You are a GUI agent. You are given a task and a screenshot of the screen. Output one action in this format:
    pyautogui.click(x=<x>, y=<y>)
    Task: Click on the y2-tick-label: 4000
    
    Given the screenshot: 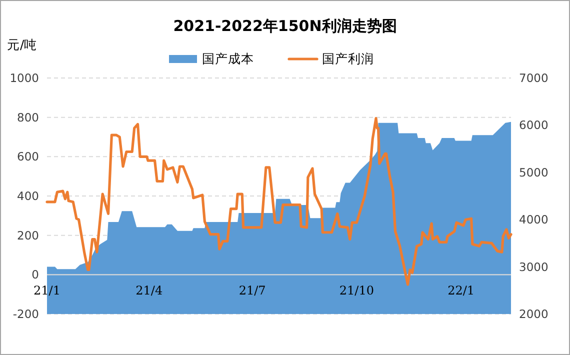 What is the action you would take?
    pyautogui.click(x=533, y=219)
    